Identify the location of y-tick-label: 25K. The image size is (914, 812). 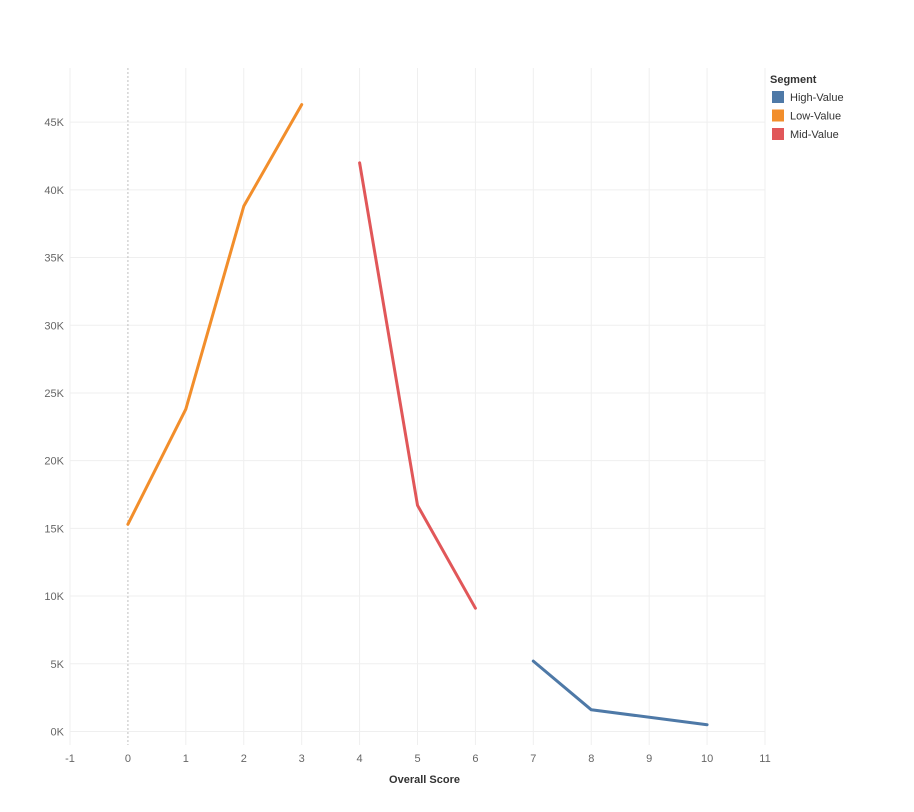
(54, 394).